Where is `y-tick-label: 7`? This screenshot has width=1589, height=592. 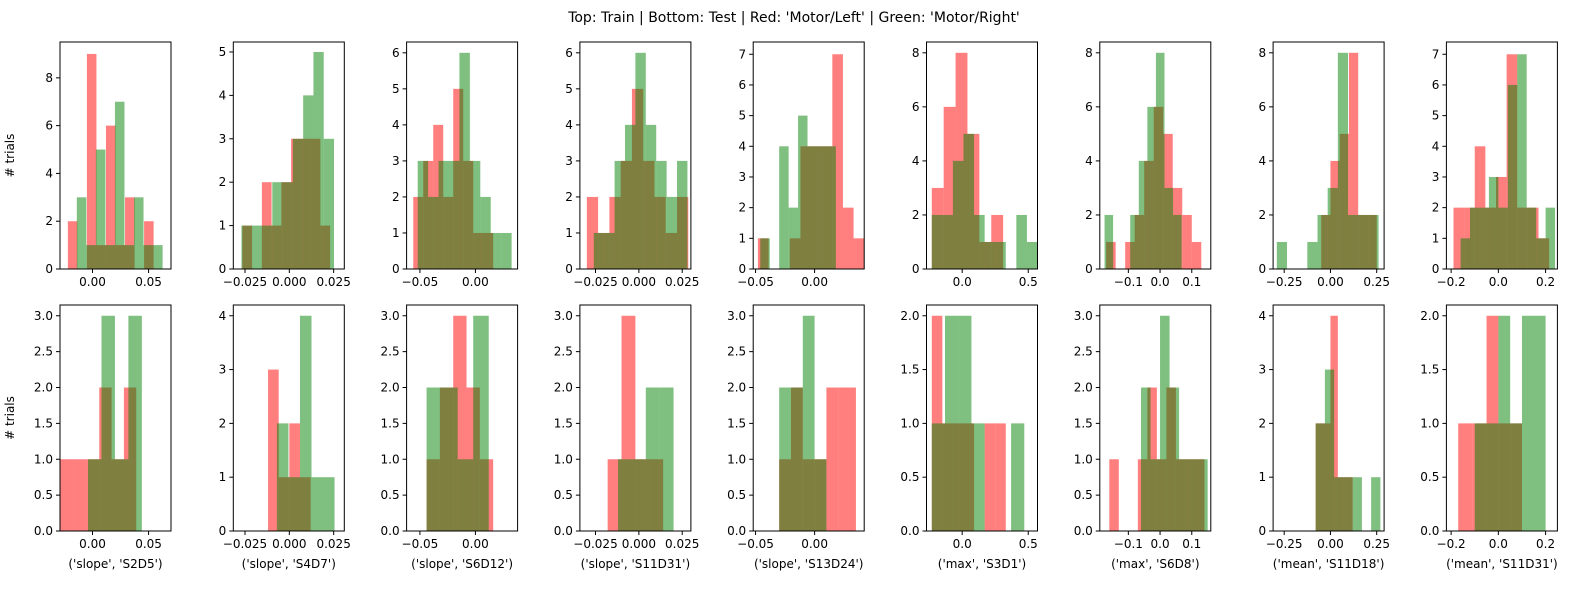 y-tick-label: 7 is located at coordinates (743, 54).